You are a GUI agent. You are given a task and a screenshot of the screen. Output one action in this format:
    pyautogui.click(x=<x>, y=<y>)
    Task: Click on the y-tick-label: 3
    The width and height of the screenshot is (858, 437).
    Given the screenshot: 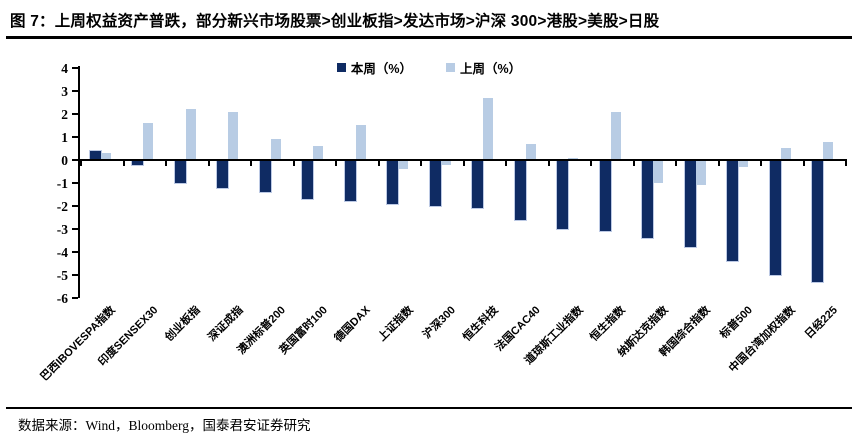 What is the action you would take?
    pyautogui.click(x=64, y=91)
    